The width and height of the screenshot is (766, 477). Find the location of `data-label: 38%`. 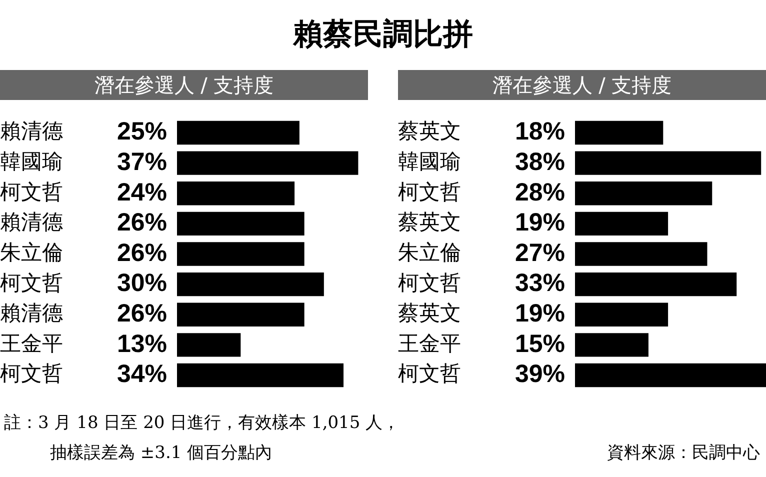

data-label: 38% is located at coordinates (539, 162).